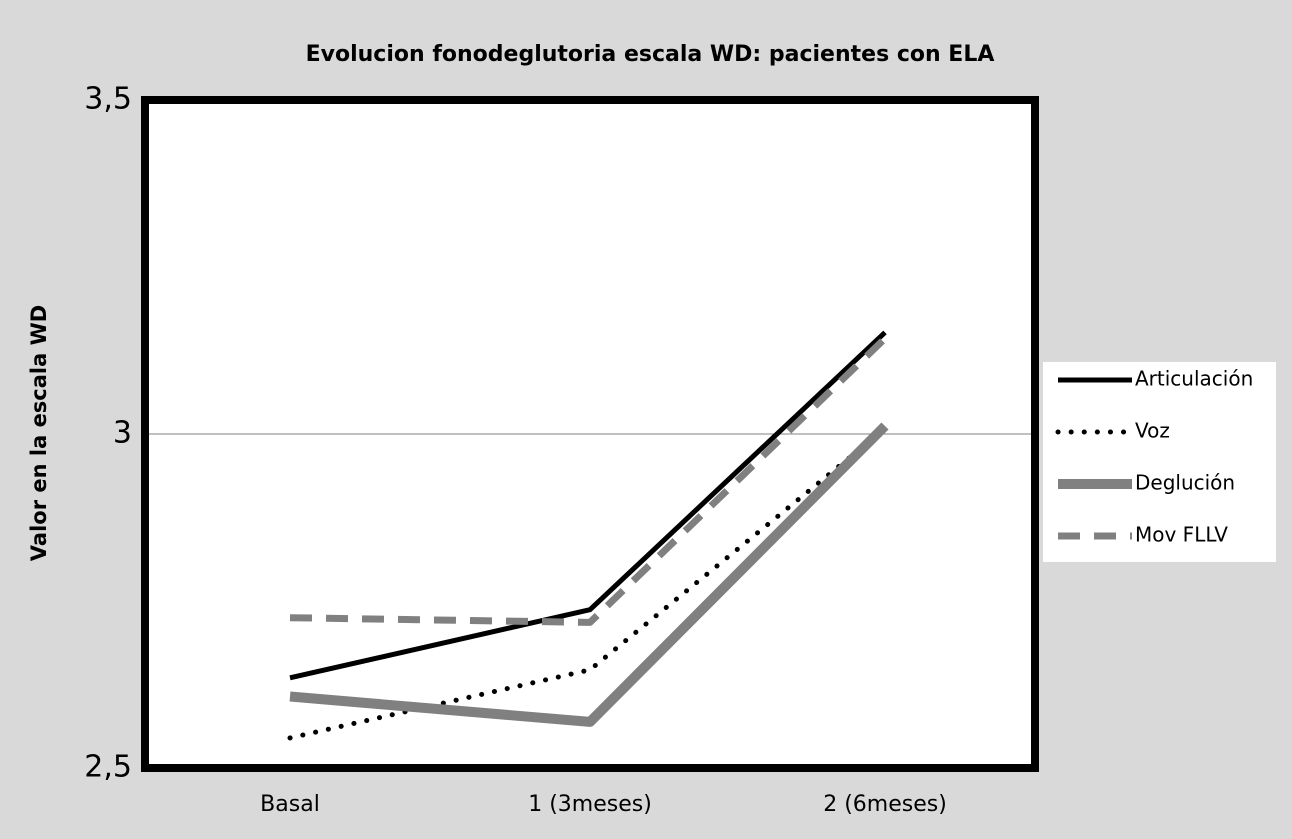  Describe the element at coordinates (39, 433) in the screenshot. I see `y-axis-label: Valor en la escala WD` at that location.